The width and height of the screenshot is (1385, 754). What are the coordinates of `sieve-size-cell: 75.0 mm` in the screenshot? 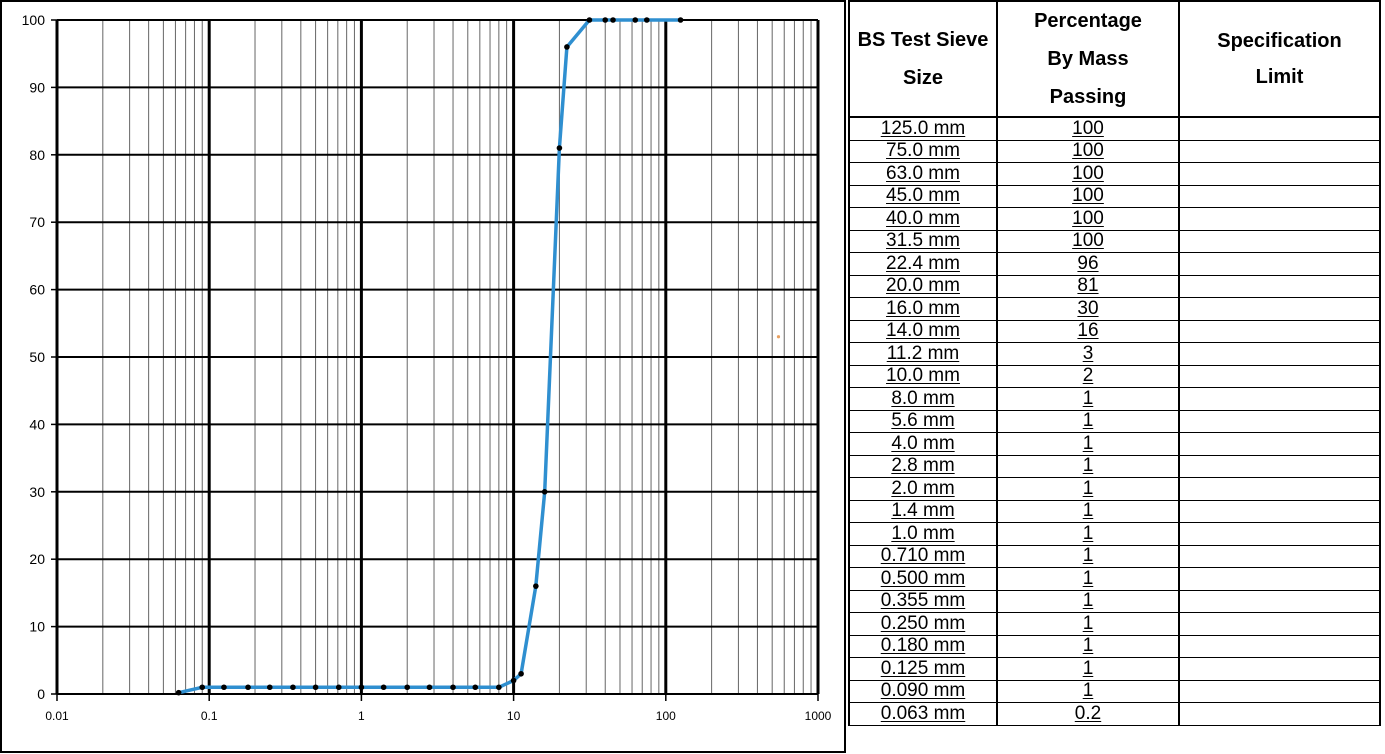 It's located at (923, 151).